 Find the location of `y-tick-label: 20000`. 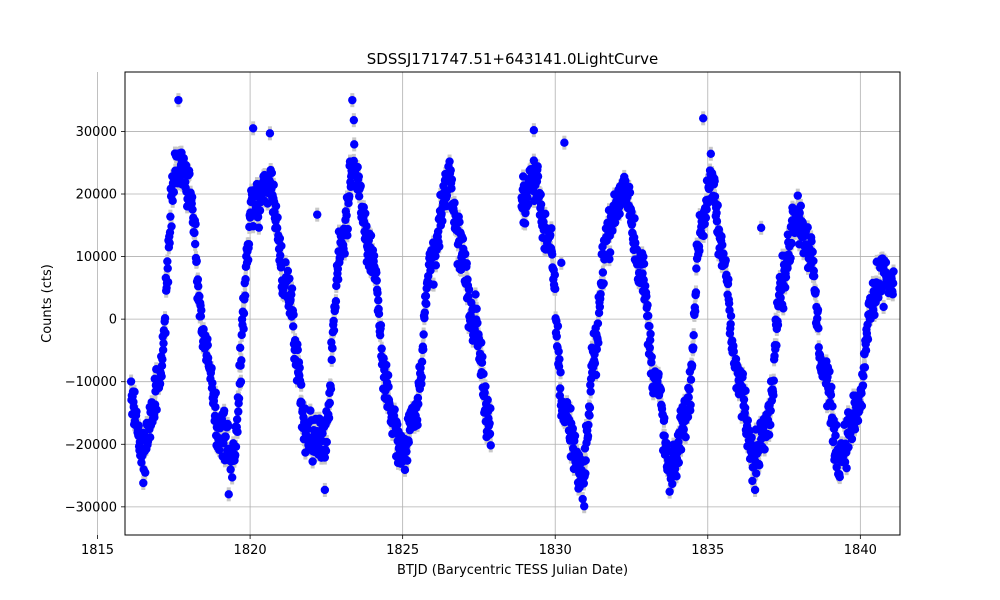

y-tick-label: 20000 is located at coordinates (96, 195).